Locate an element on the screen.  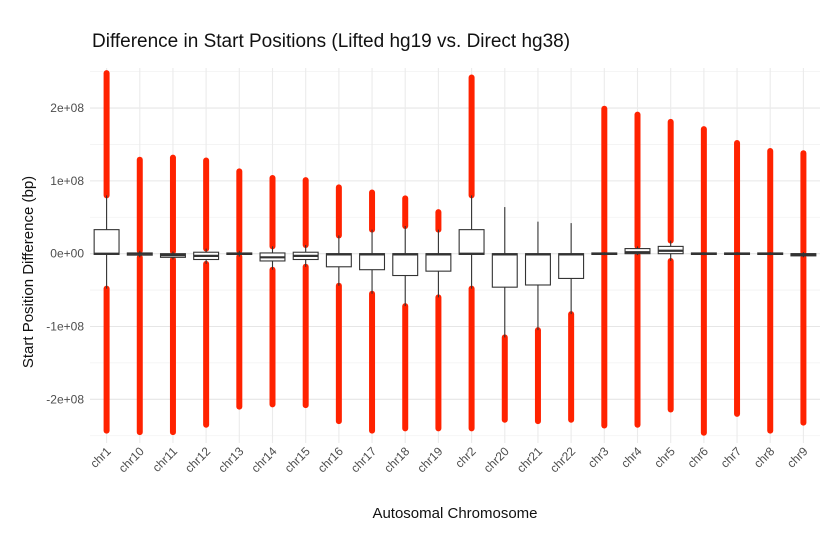
box-chr6 is located at coordinates (703, 281).